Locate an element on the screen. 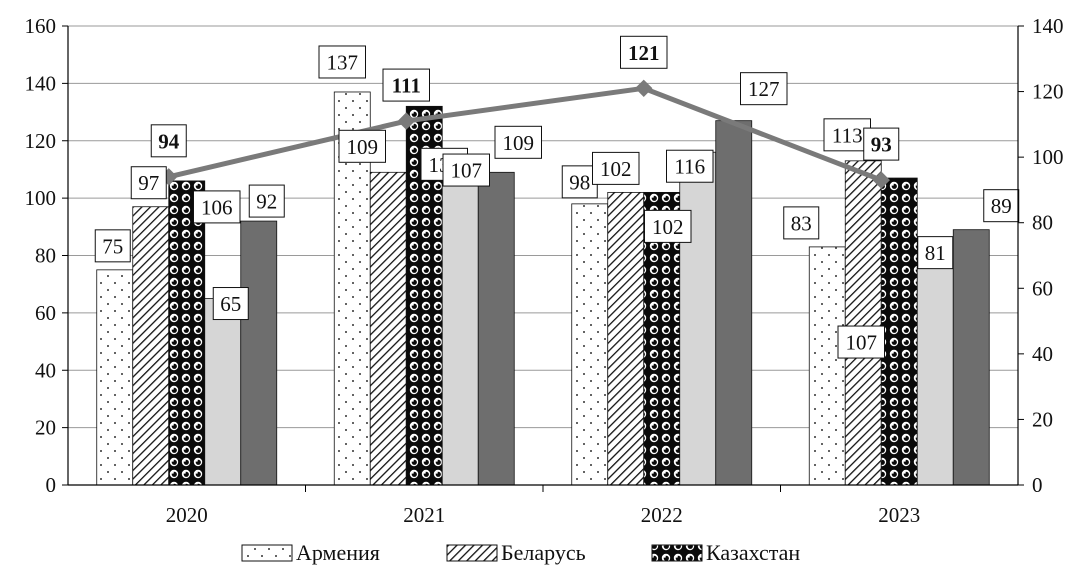 Image resolution: width=1083 pixels, height=581 pixels. left-axis-tick-label: 100 is located at coordinates (41, 198).